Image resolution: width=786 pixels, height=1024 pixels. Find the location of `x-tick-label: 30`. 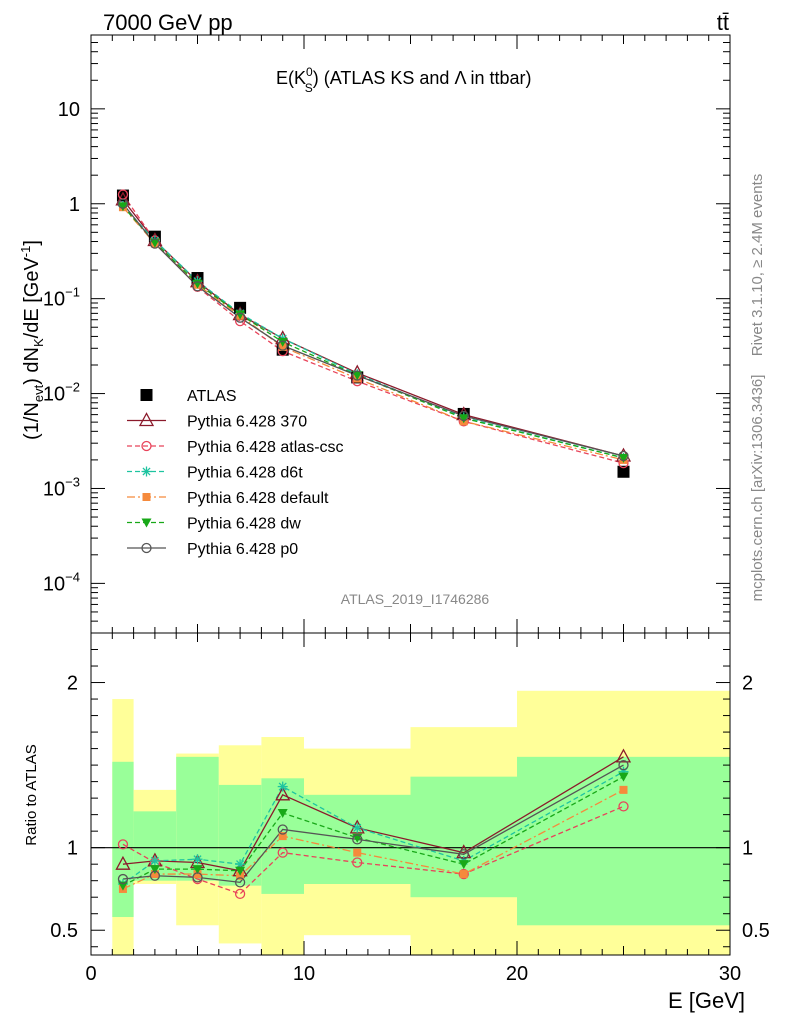

x-tick-label: 30 is located at coordinates (730, 974).